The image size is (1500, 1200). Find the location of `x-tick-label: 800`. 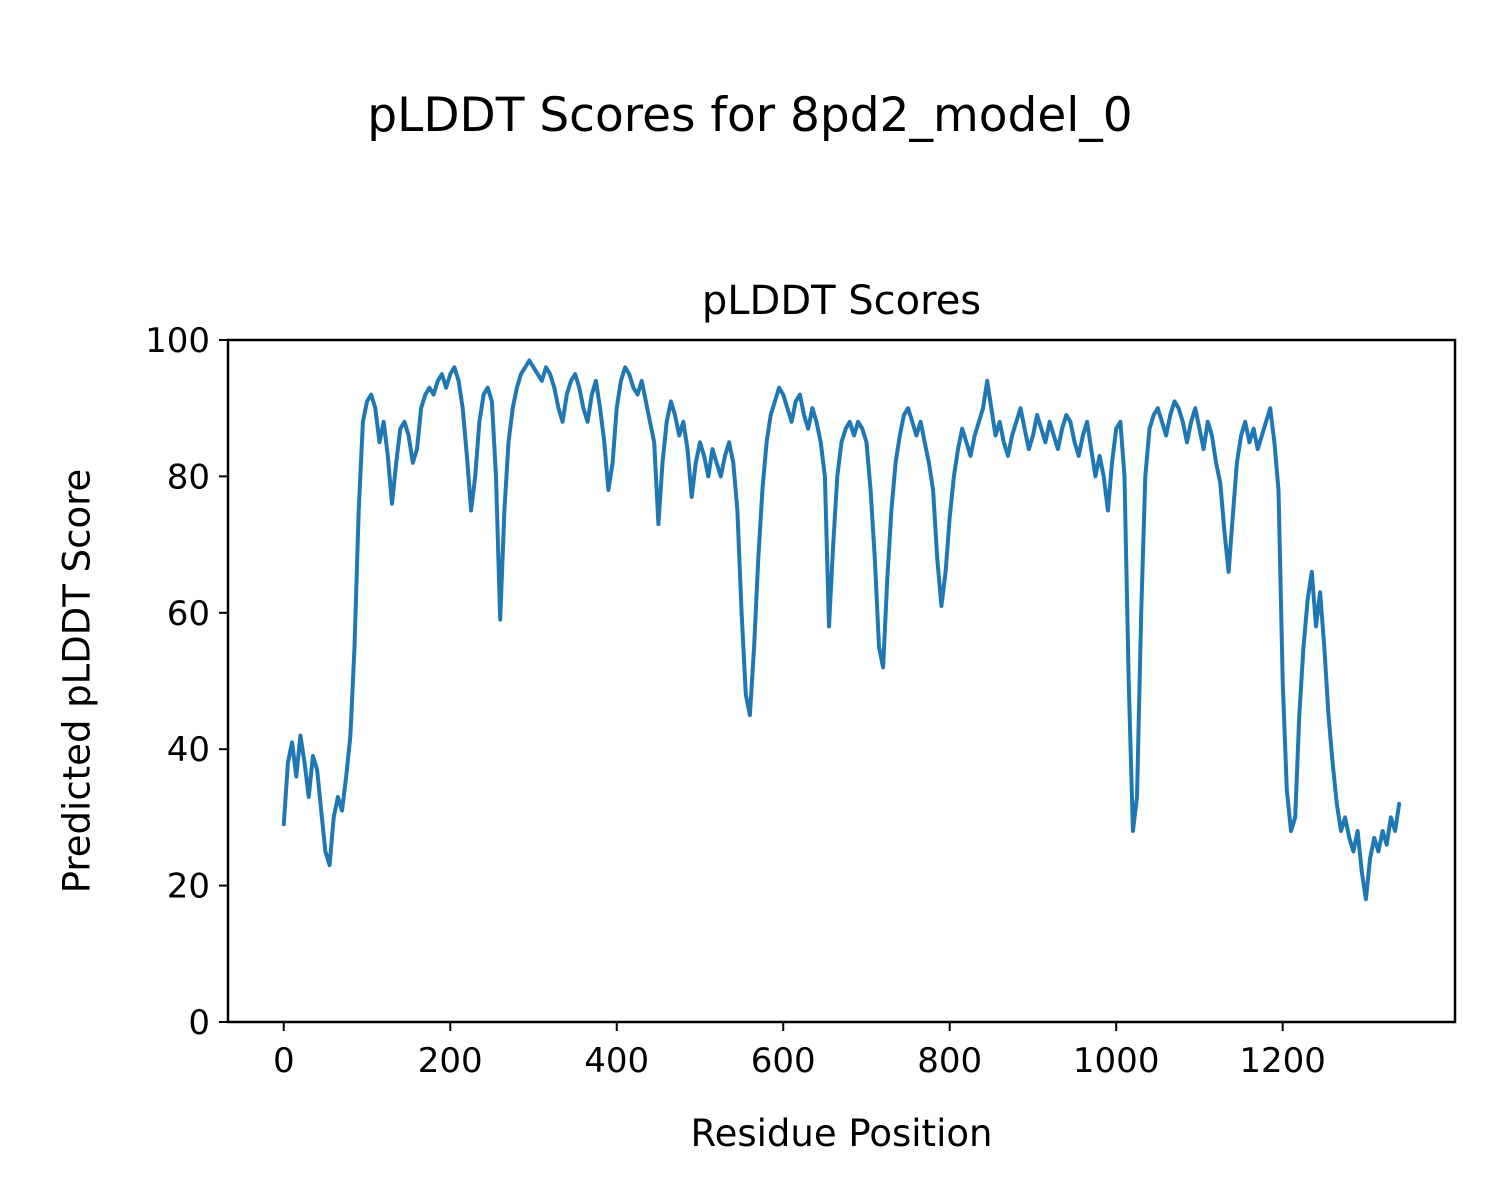

x-tick-label: 800 is located at coordinates (949, 1061).